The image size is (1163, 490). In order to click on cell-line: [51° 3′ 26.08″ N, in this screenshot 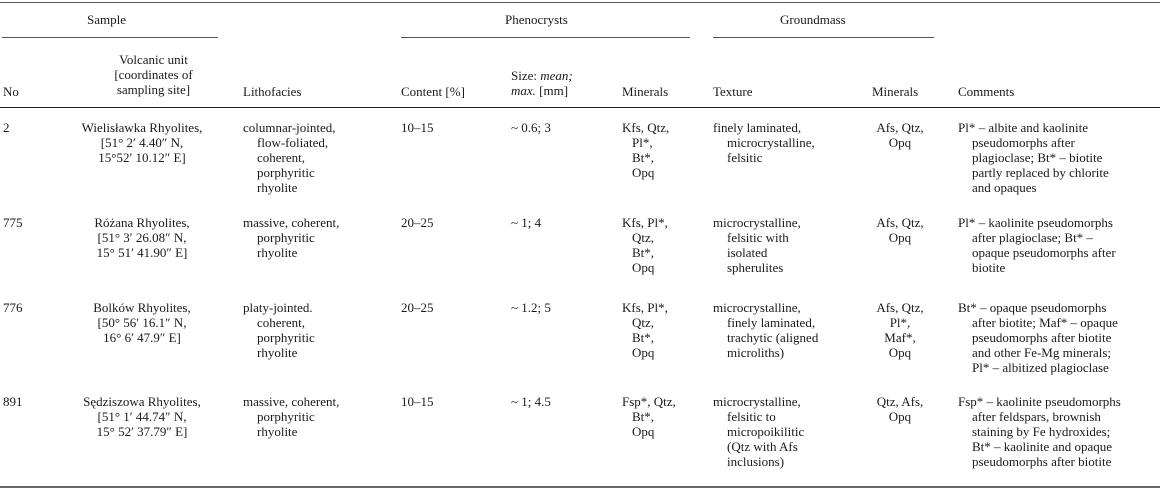, I will do `click(142, 237)`.